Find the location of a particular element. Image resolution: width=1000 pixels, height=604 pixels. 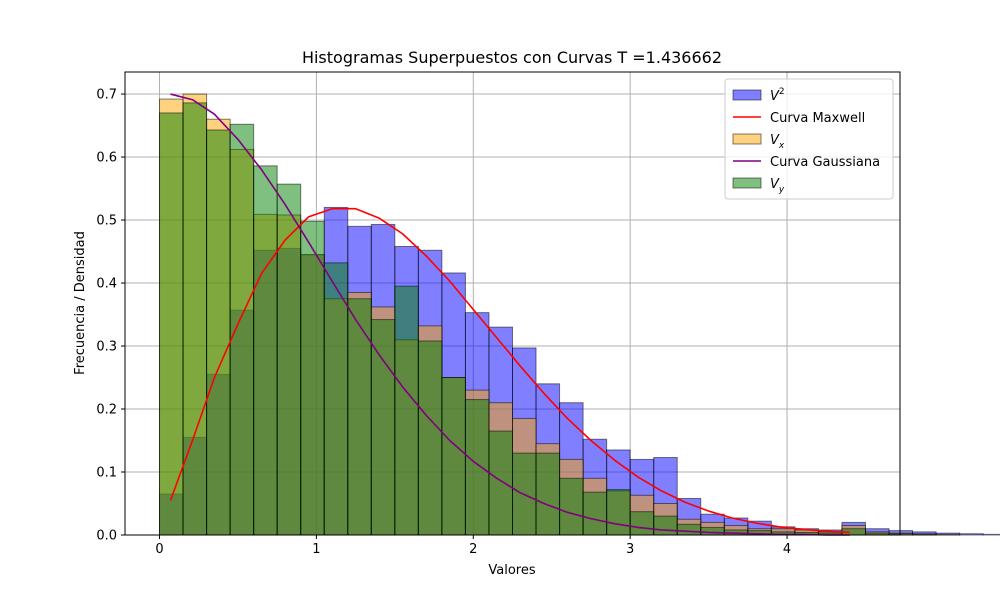

y-tick-label: 0.6 is located at coordinates (106, 158).